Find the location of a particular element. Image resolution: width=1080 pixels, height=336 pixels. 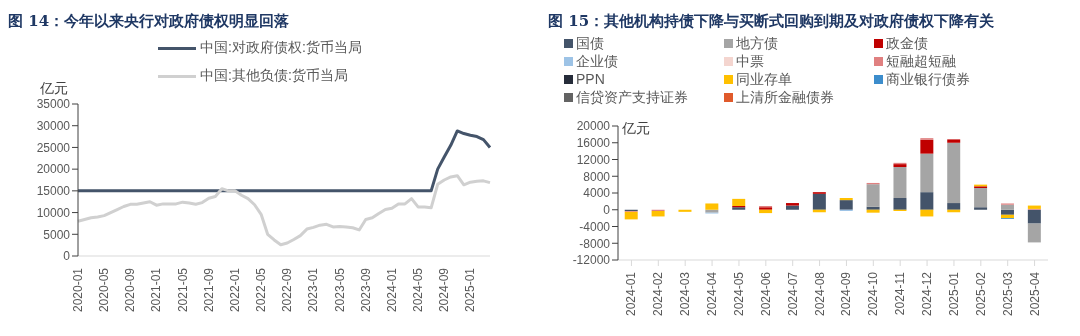

x-tick-label: 2022-09 is located at coordinates (287, 290).